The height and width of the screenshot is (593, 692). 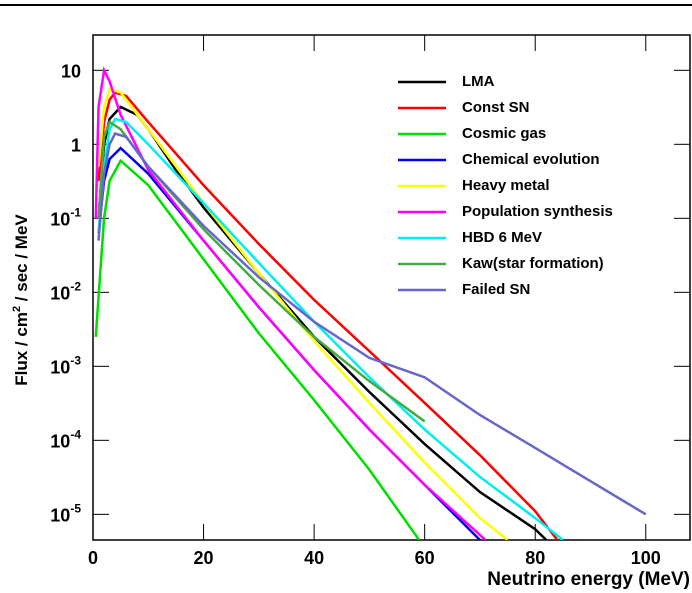 I want to click on y-tick-label: 10, so click(x=71, y=71).